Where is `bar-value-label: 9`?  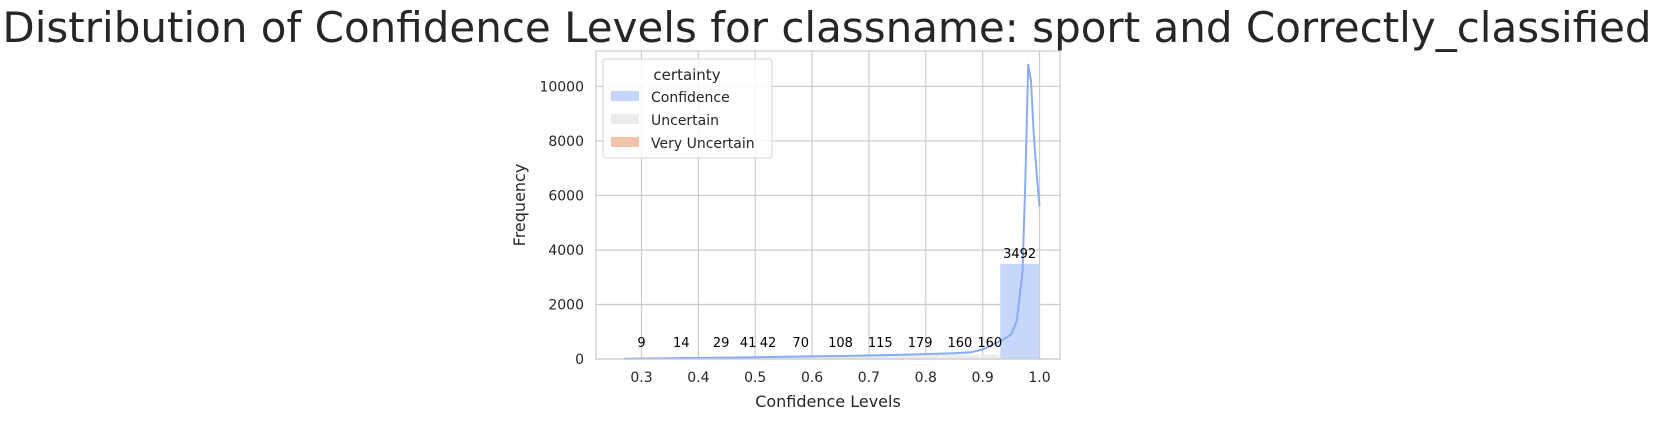 bar-value-label: 9 is located at coordinates (641, 343).